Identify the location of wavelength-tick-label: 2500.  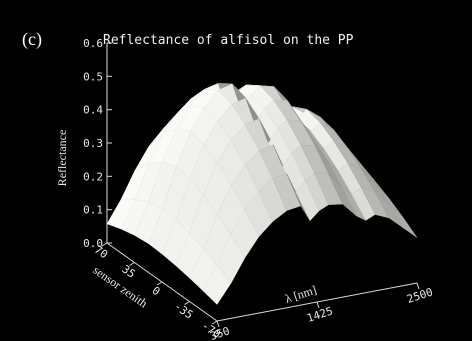
(419, 295).